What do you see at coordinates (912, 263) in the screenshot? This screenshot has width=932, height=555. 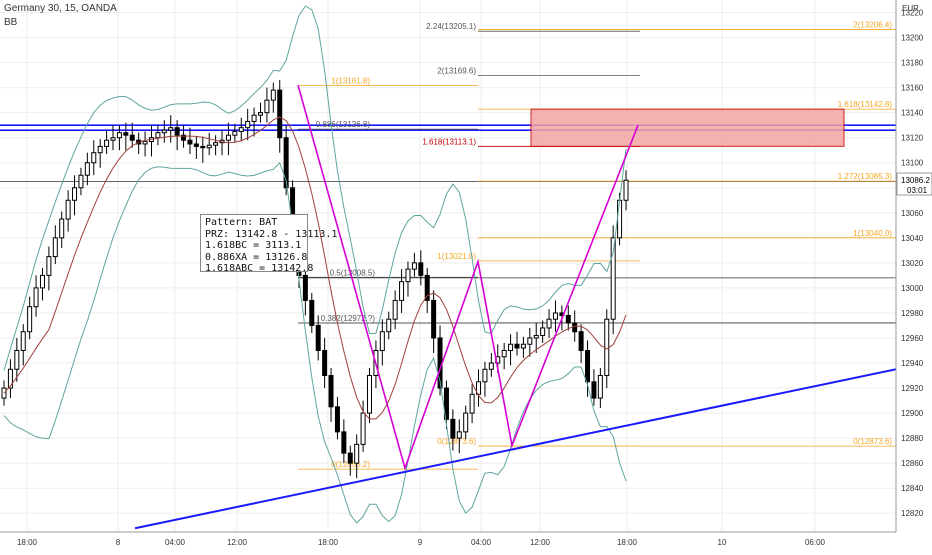 I see `price-tick-label: 13020` at bounding box center [912, 263].